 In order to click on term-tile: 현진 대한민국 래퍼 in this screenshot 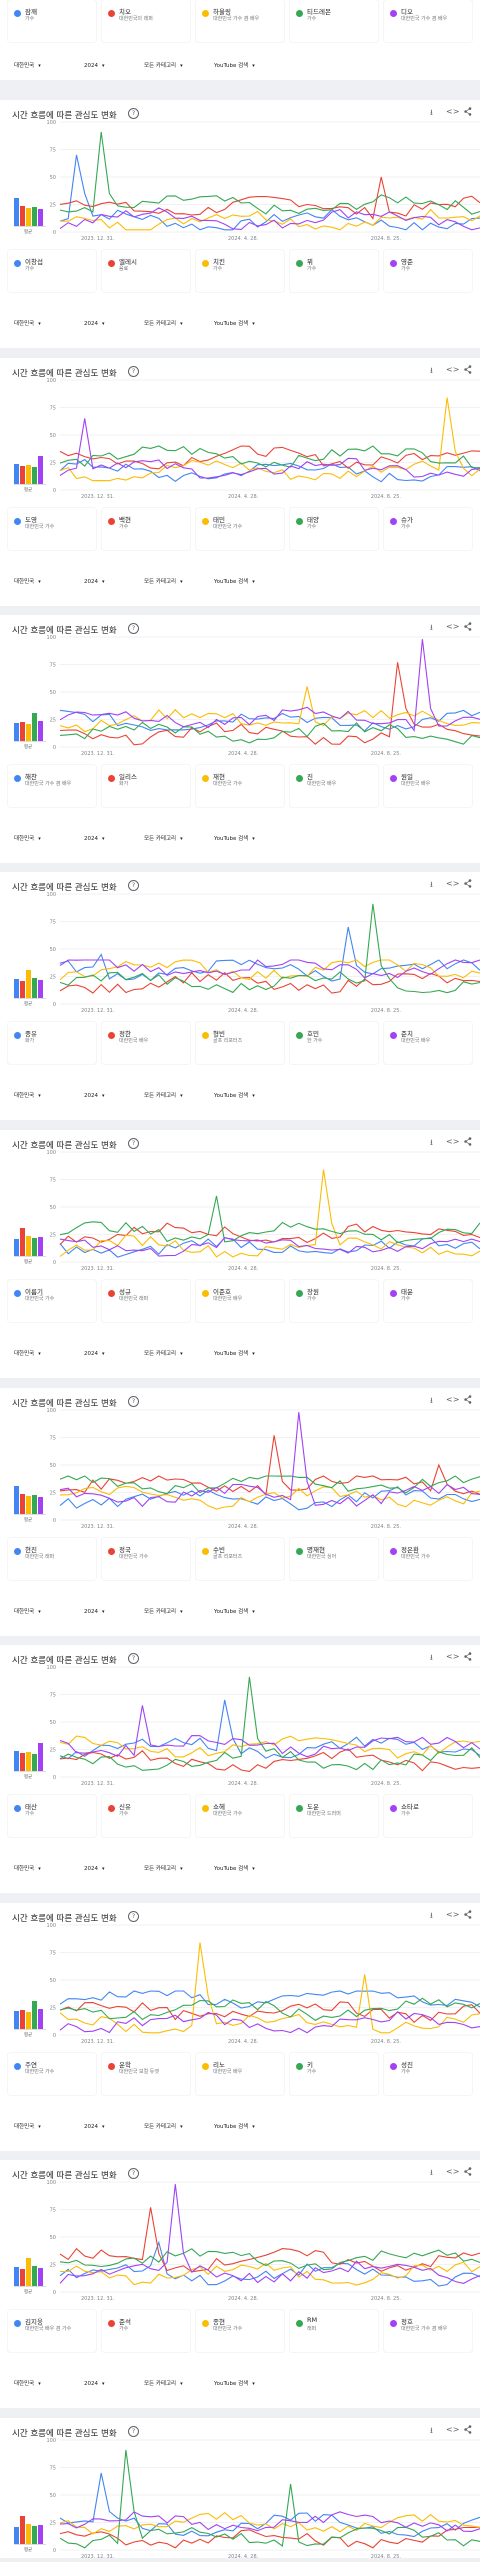, I will do `click(52, 1559)`.